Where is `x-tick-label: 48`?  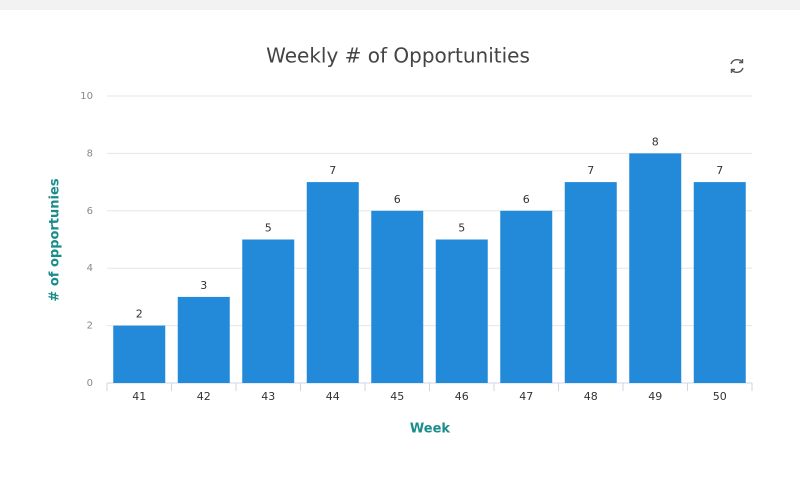 x-tick-label: 48 is located at coordinates (591, 396).